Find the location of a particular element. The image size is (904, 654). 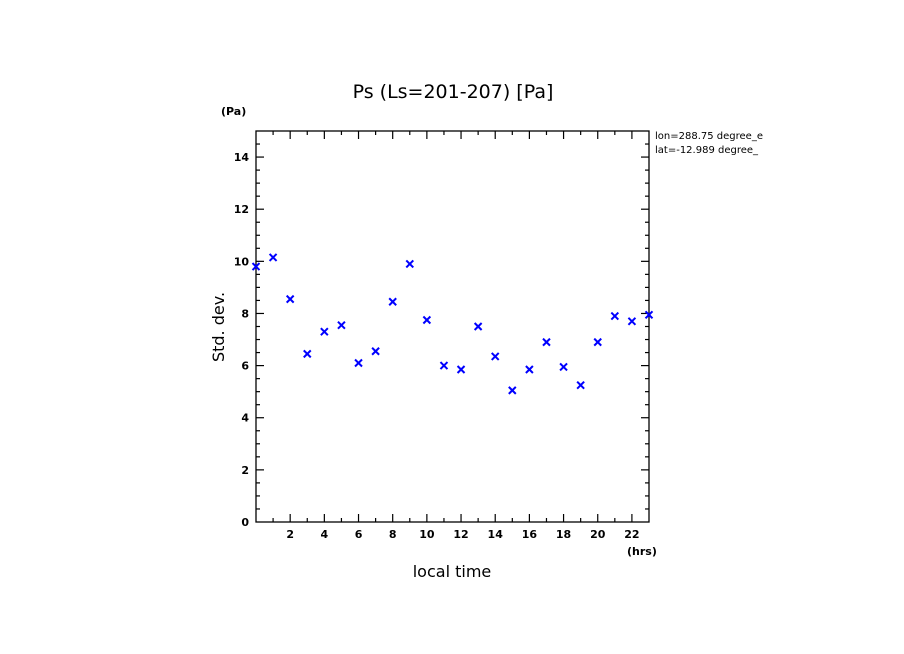

x-tick-label: 16 is located at coordinates (530, 534).